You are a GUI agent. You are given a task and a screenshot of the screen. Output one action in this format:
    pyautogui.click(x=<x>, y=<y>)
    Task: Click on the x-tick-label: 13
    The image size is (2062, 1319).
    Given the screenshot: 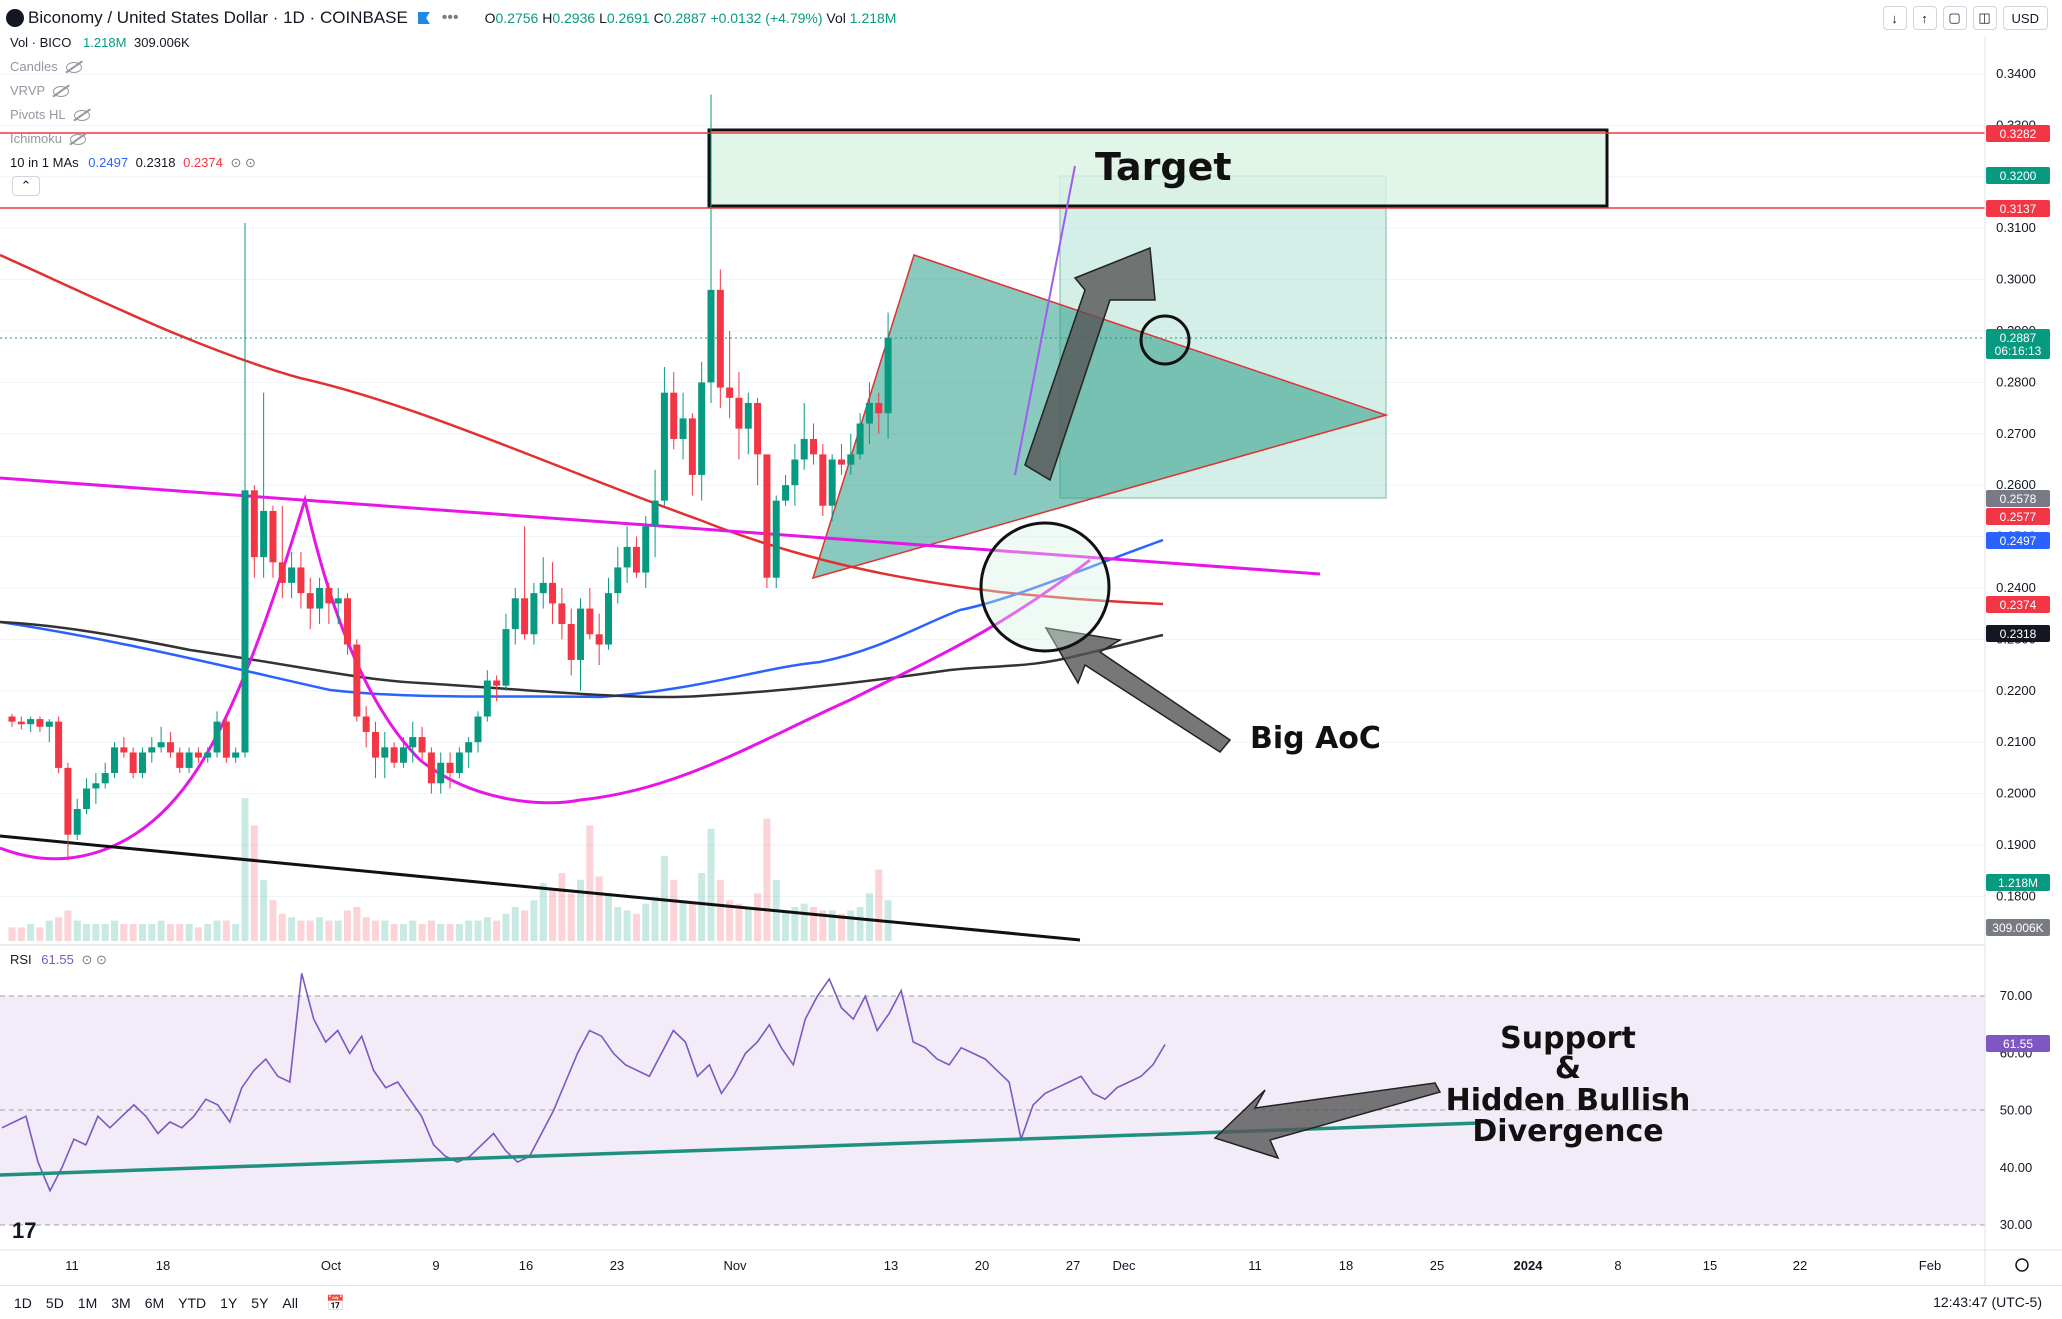 What is the action you would take?
    pyautogui.click(x=891, y=1265)
    